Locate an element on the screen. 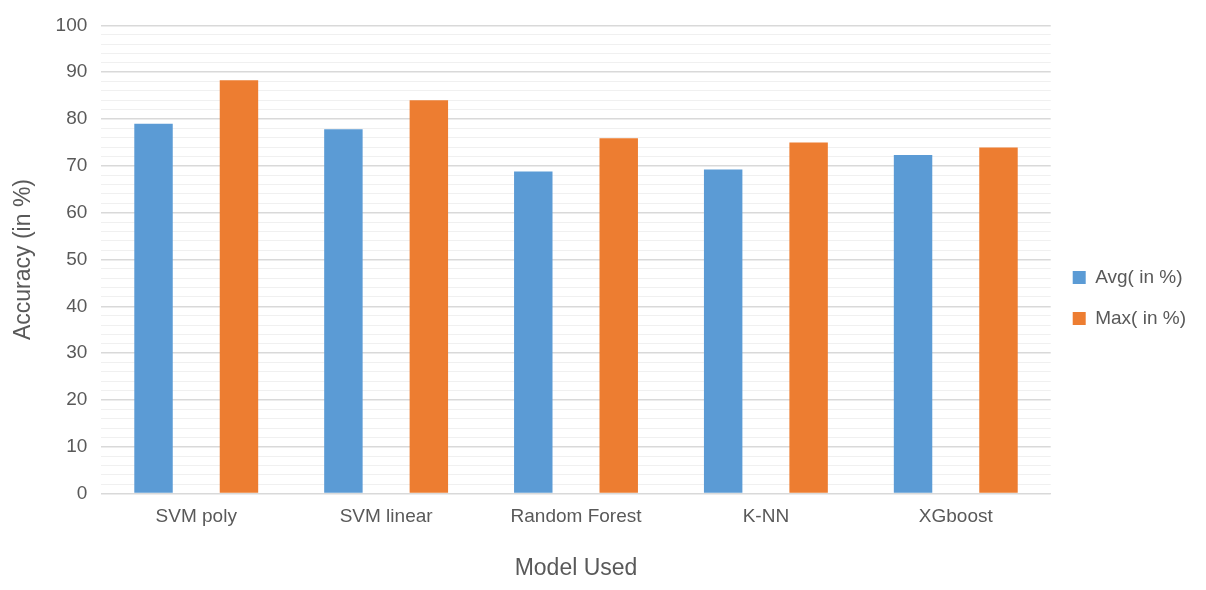  y-axis-title: Accuracy (in %) is located at coordinates (22, 259).